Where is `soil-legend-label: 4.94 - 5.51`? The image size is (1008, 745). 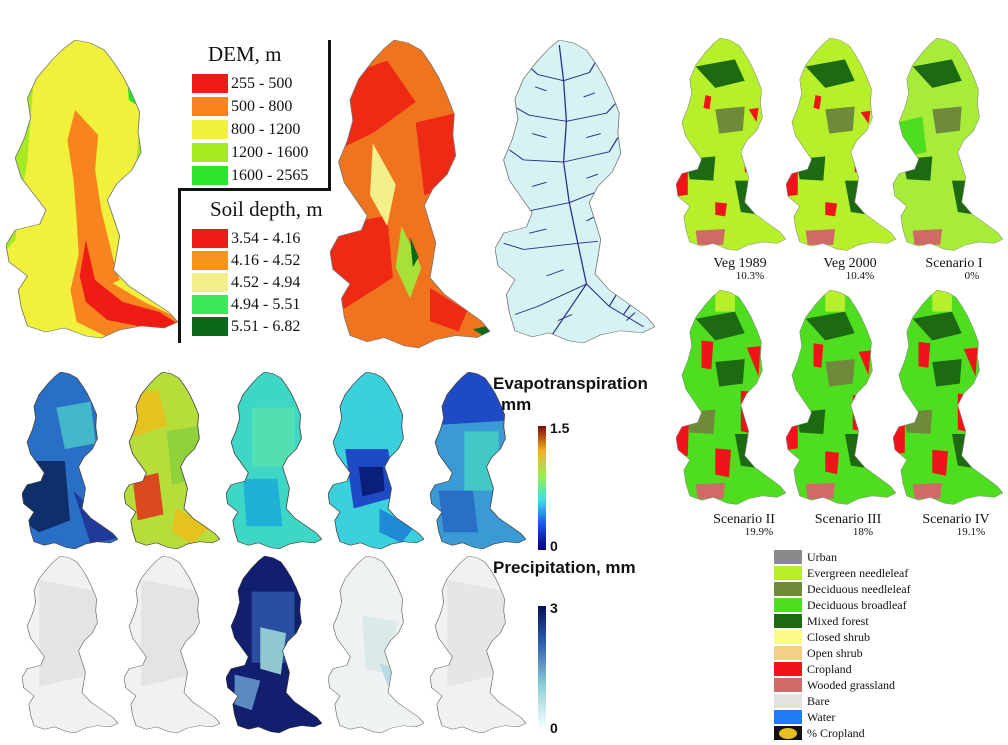 soil-legend-label: 4.94 - 5.51 is located at coordinates (266, 304).